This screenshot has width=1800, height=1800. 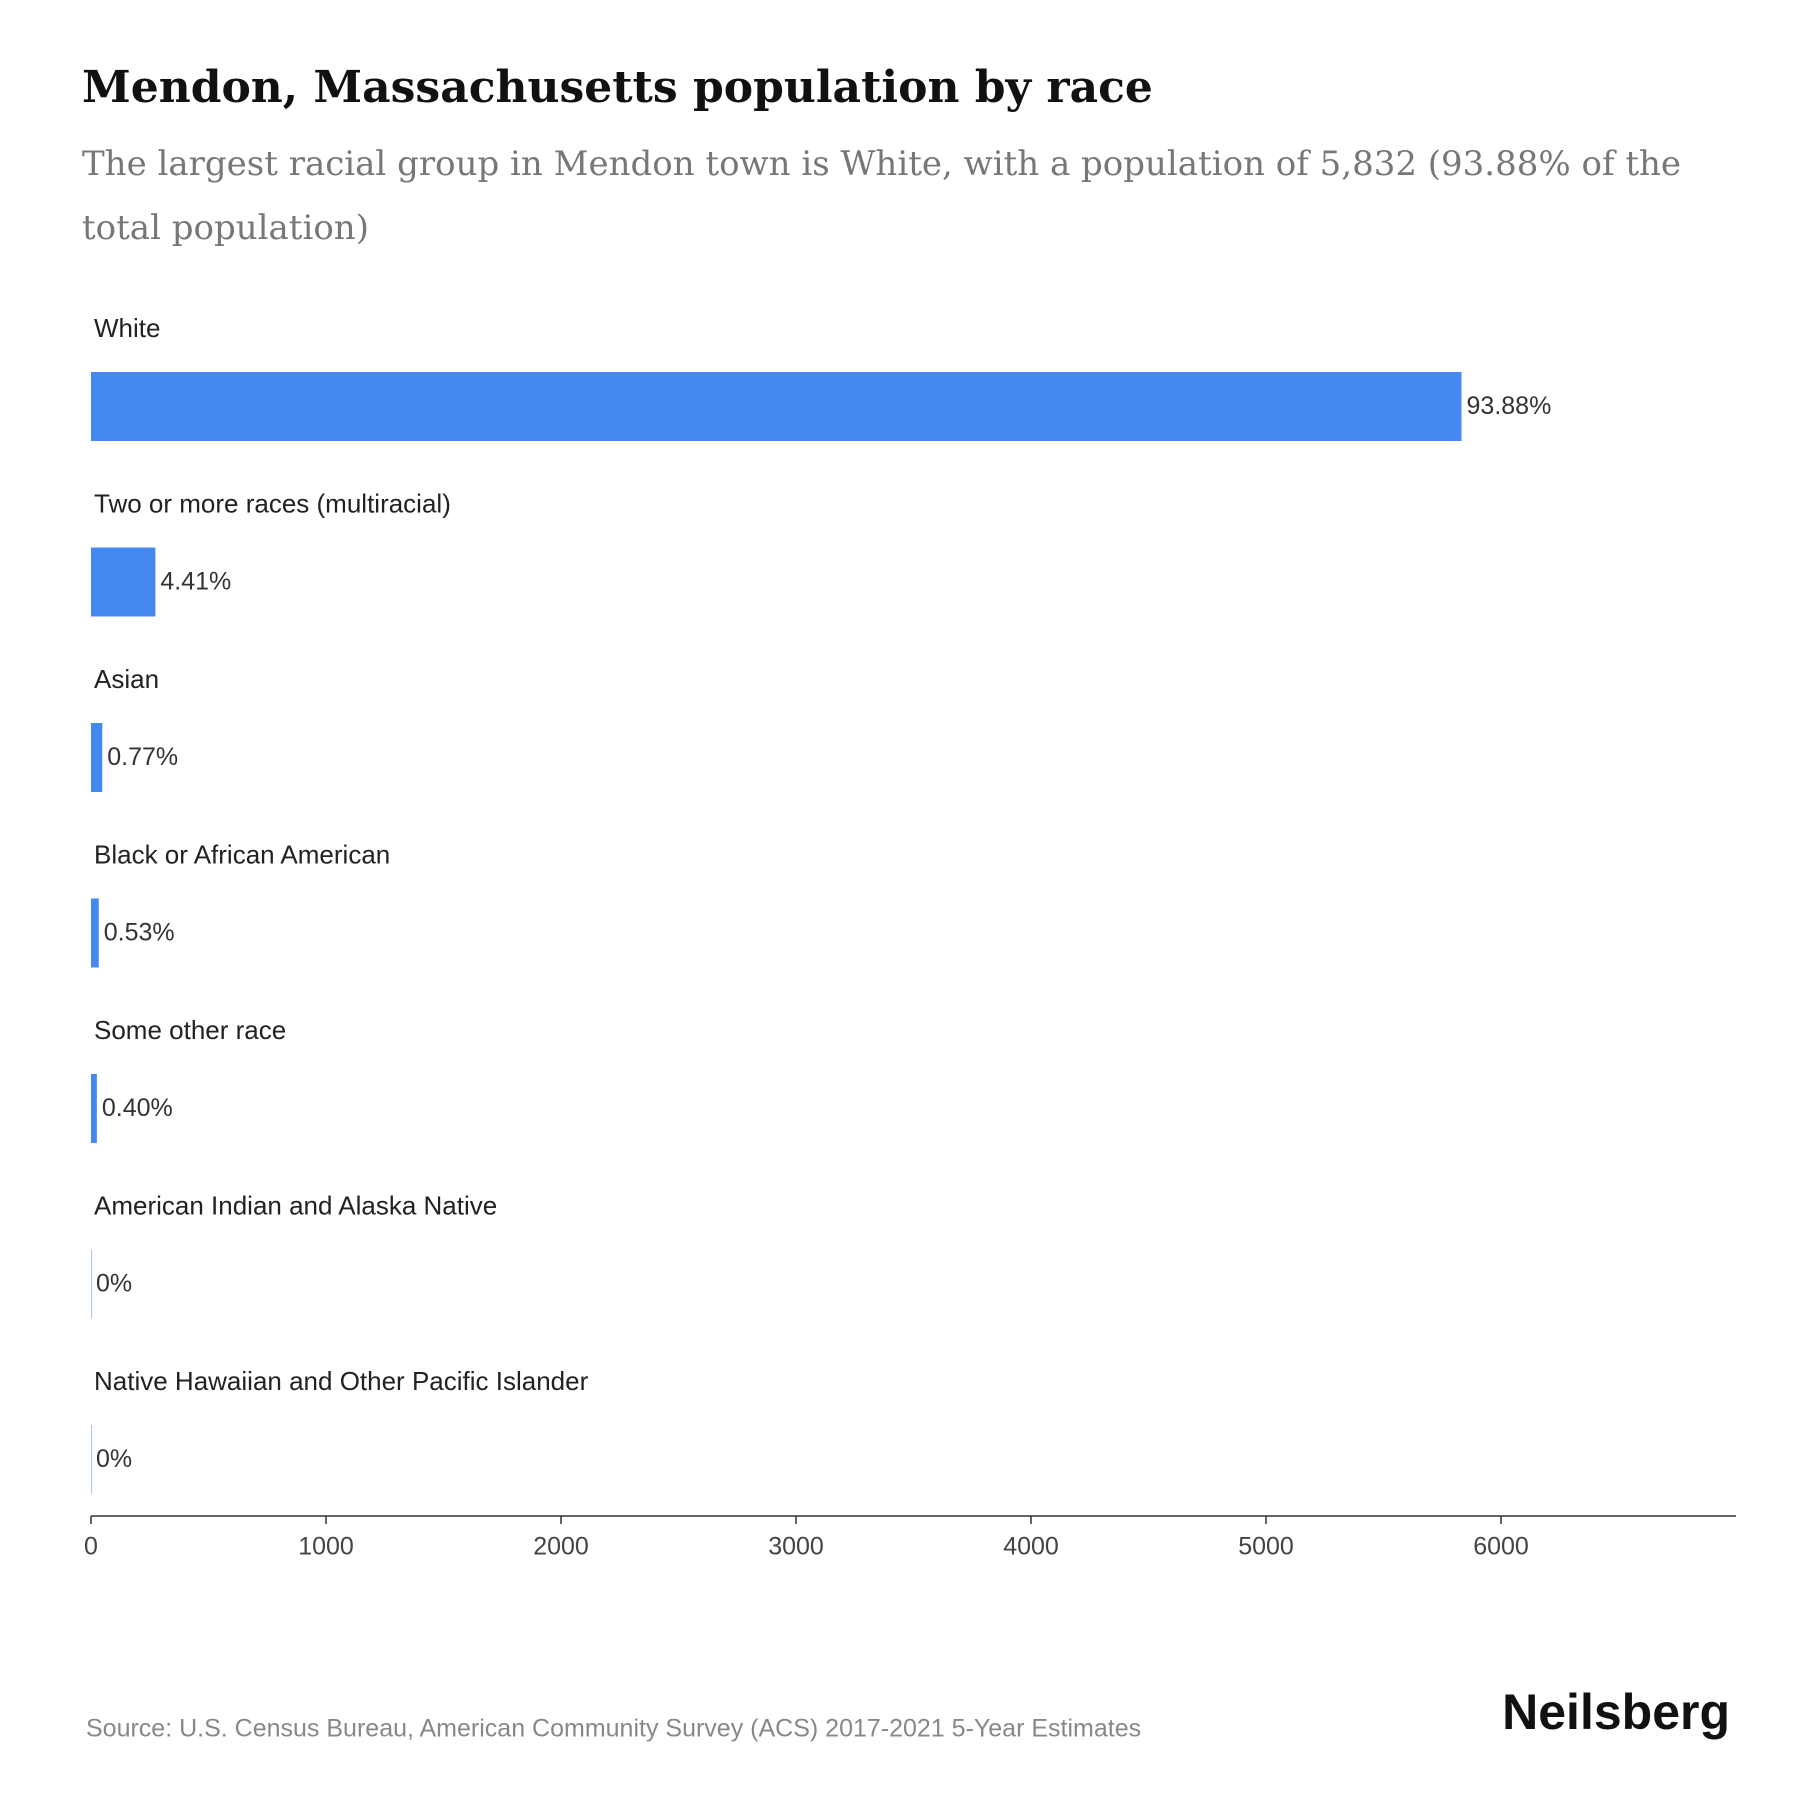 I want to click on value-label: 0.40%, so click(x=137, y=1108).